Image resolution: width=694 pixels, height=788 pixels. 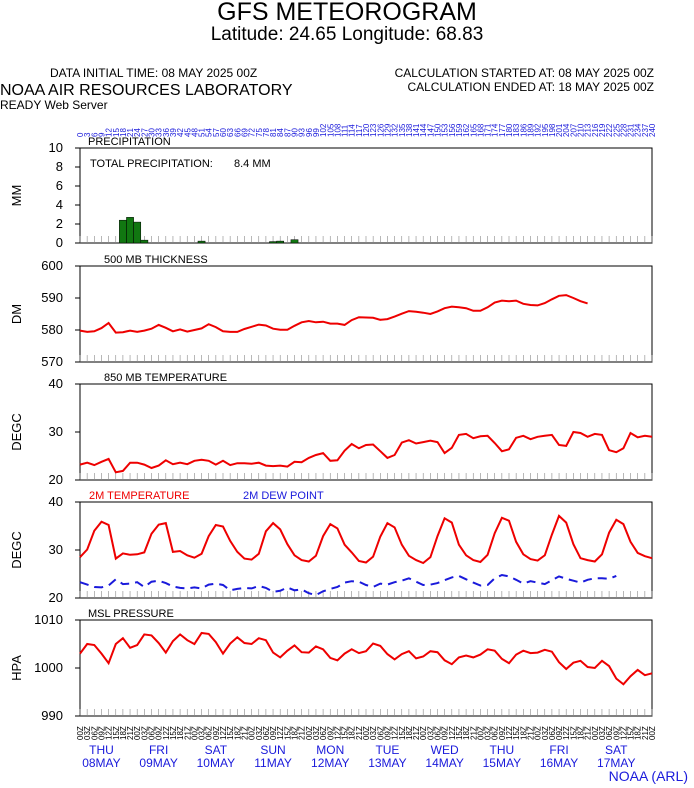 I want to click on forecast-hour-label: 66, so click(x=237, y=132).